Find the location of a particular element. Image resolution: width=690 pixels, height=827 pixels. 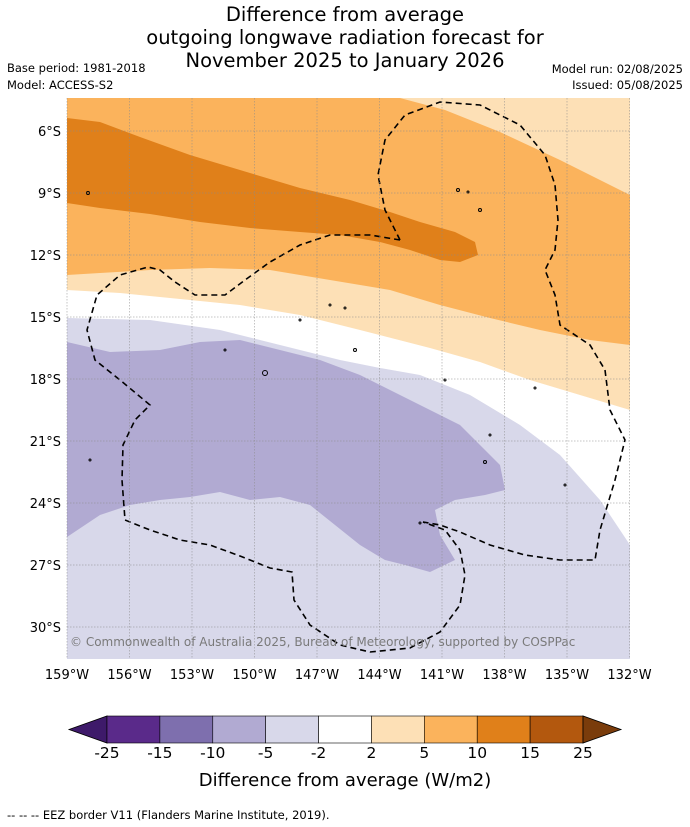

colorbar-tick-label: 10 is located at coordinates (477, 753).